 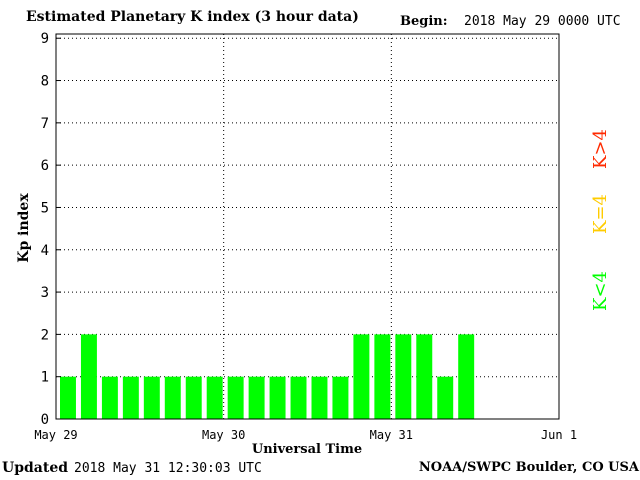 What do you see at coordinates (307, 449) in the screenshot?
I see `x-axis-label: Universal Time` at bounding box center [307, 449].